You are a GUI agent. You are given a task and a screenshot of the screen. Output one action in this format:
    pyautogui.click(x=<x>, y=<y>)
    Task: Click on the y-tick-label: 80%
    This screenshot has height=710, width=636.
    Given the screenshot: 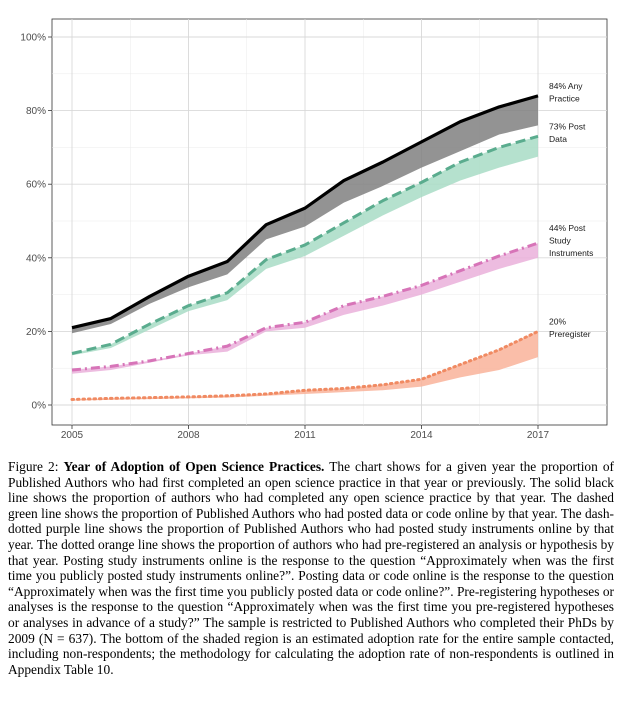 What is the action you would take?
    pyautogui.click(x=36, y=111)
    